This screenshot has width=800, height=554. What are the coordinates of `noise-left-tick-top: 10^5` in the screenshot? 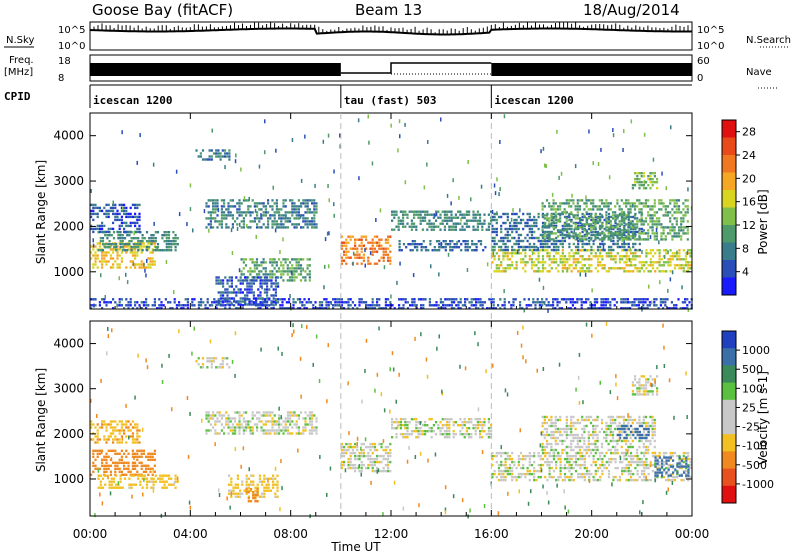 It's located at (71, 30).